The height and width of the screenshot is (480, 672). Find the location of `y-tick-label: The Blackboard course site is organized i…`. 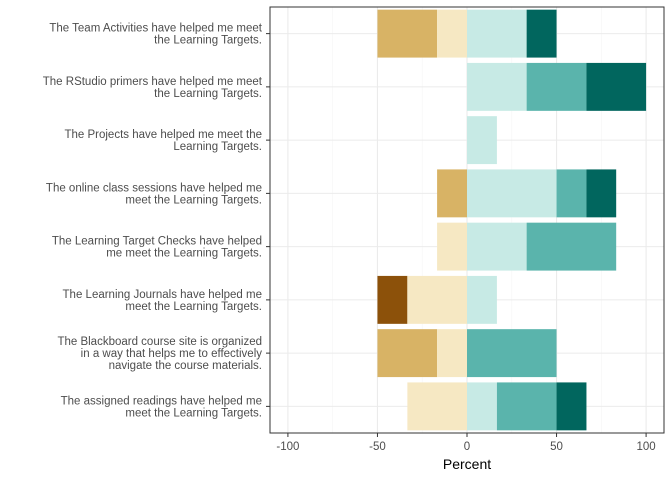

y-tick-label: The Blackboard course site is organized i… is located at coordinates (159, 354).